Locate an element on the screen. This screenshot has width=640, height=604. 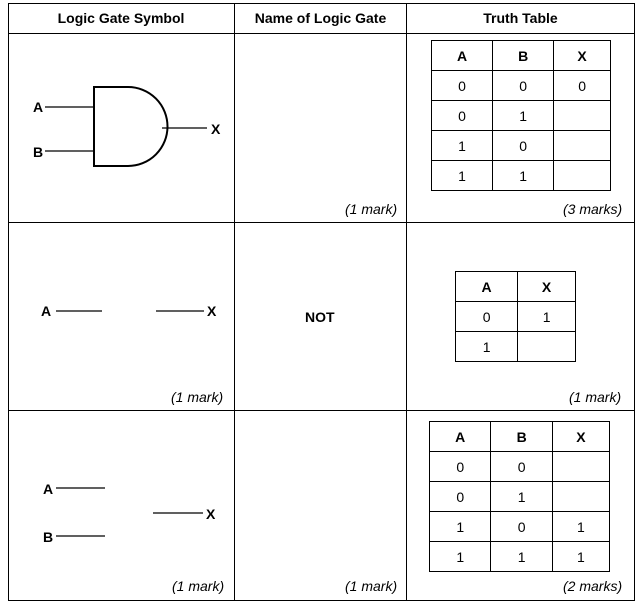
table-border-right is located at coordinates (634, 302).